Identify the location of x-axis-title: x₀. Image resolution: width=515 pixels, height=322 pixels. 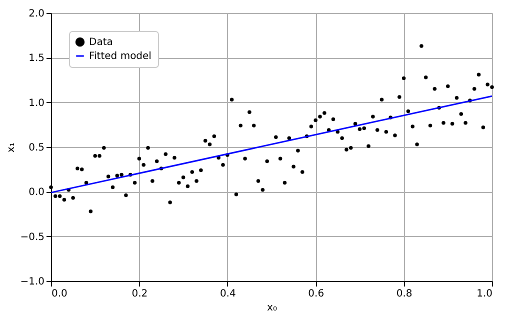
(272, 308).